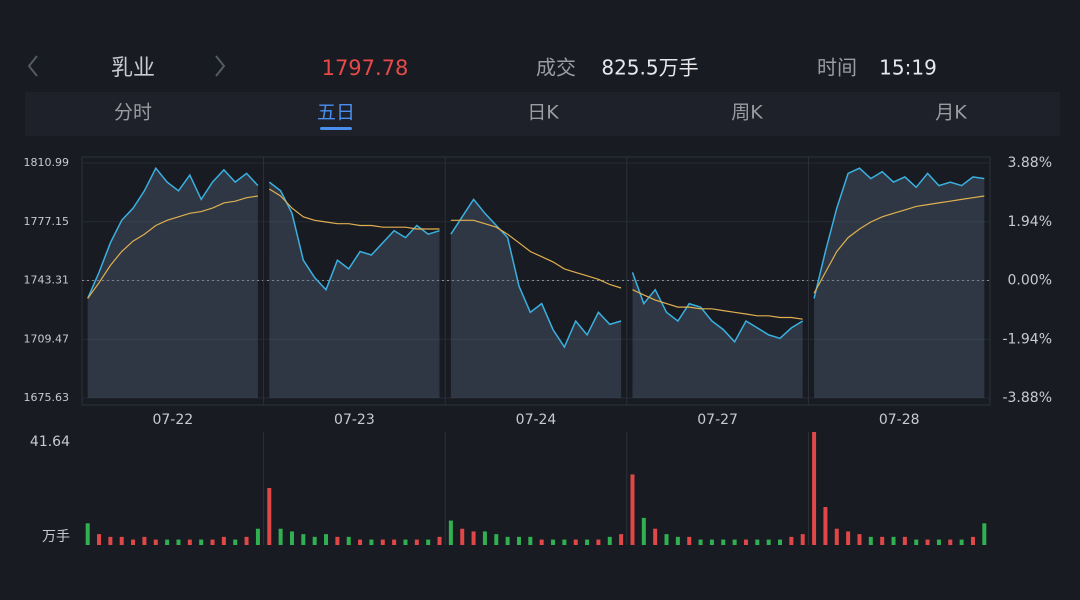 This screenshot has height=600, width=1080. What do you see at coordinates (837, 68) in the screenshot?
I see `time-label: 时间` at bounding box center [837, 68].